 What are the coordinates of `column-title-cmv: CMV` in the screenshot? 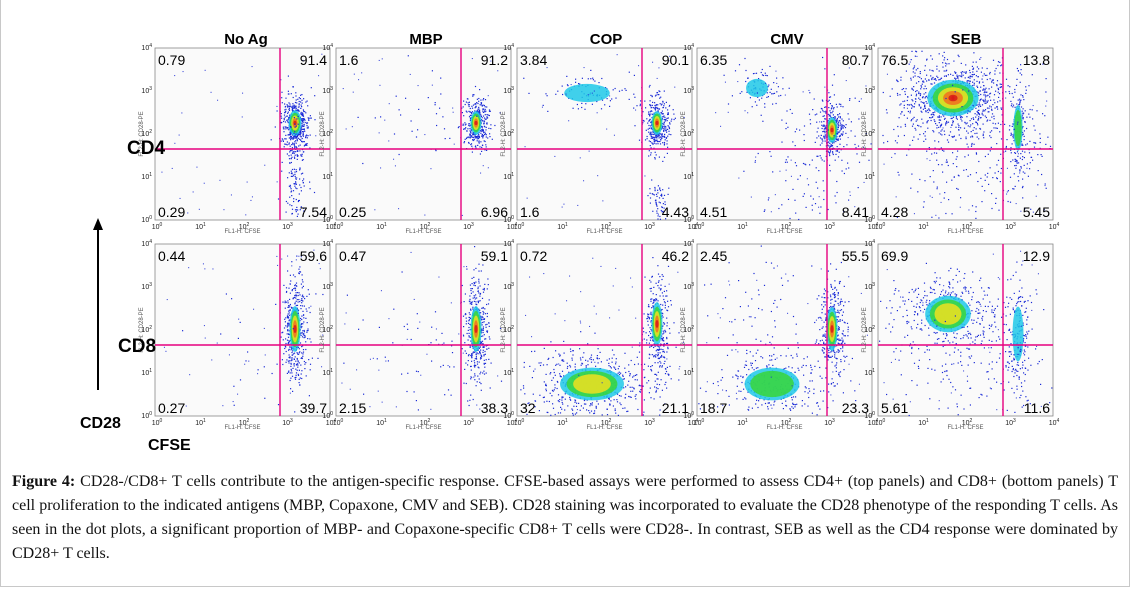 It's located at (786, 39).